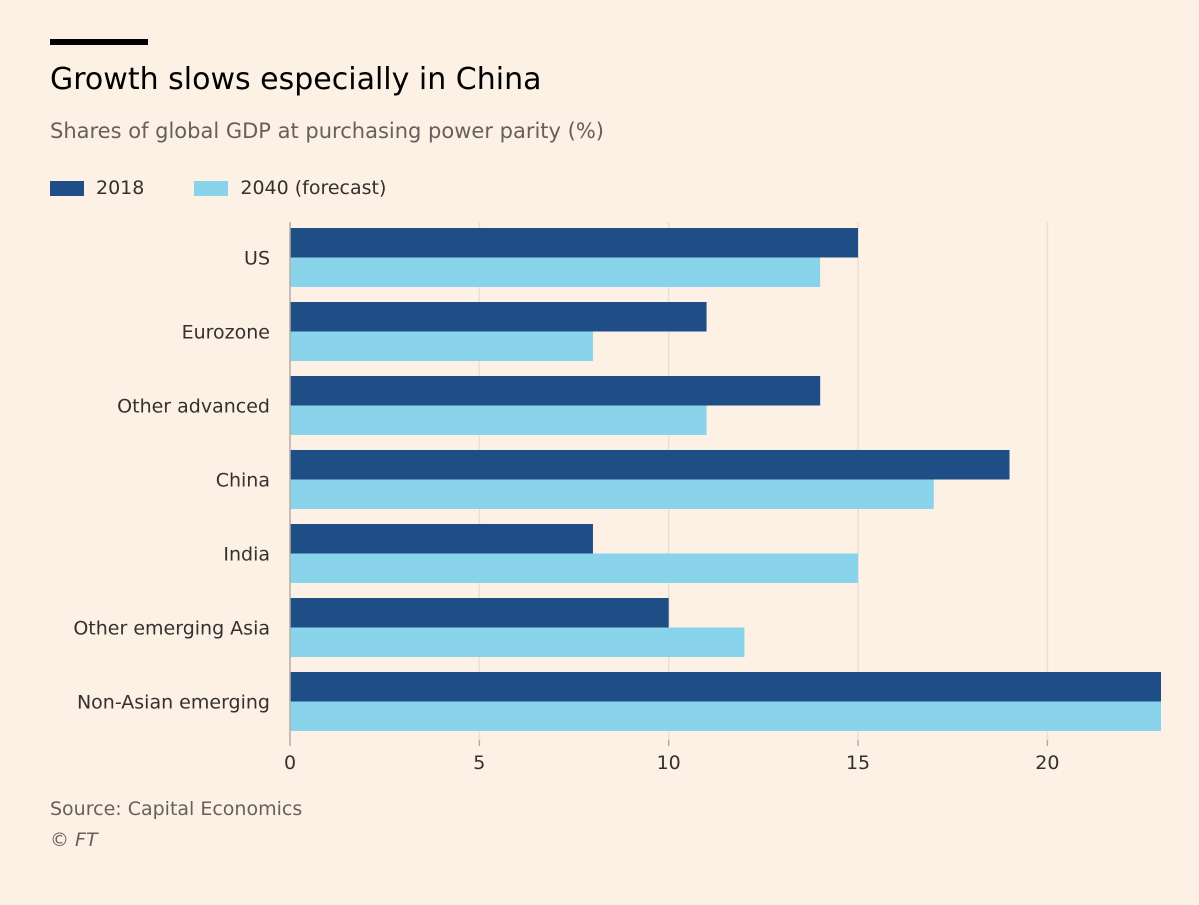 This screenshot has height=905, width=1199. Describe the element at coordinates (173, 703) in the screenshot. I see `category-label: Non-Asian emerging` at that location.